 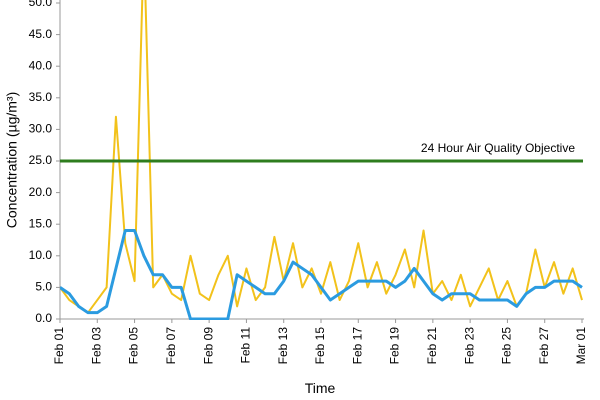 I want to click on x-tick-label: Feb 27, so click(x=544, y=346).